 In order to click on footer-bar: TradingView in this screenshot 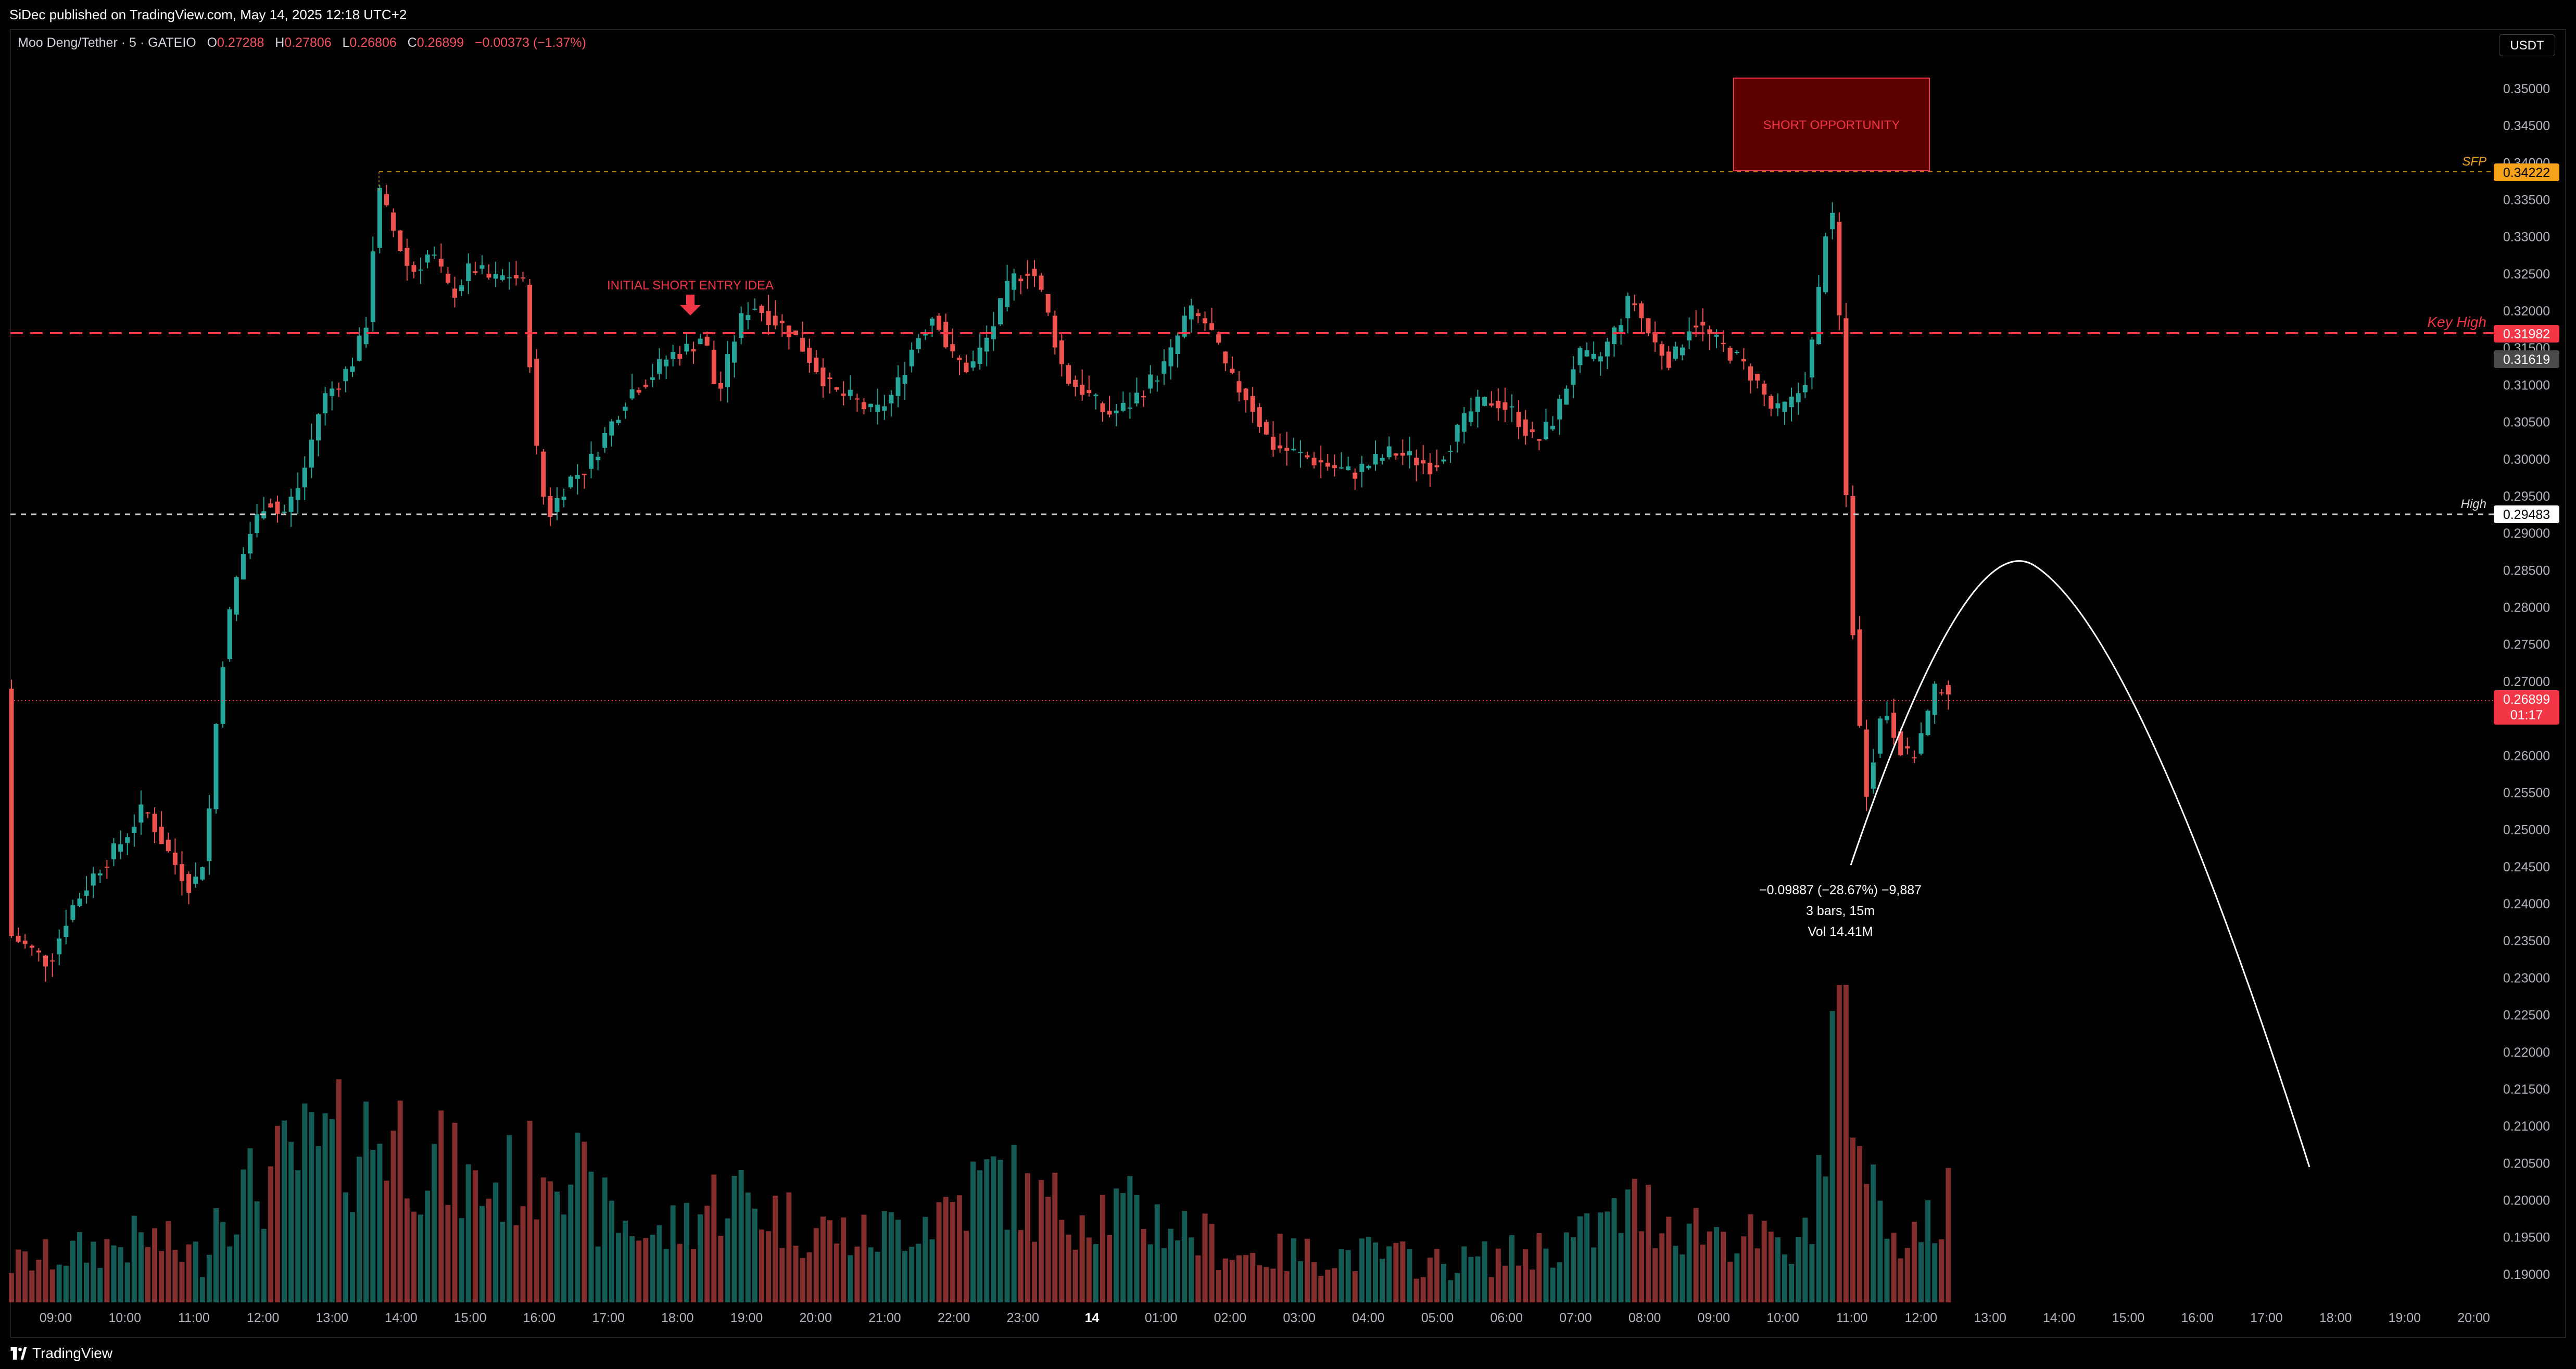, I will do `click(1288, 1354)`.